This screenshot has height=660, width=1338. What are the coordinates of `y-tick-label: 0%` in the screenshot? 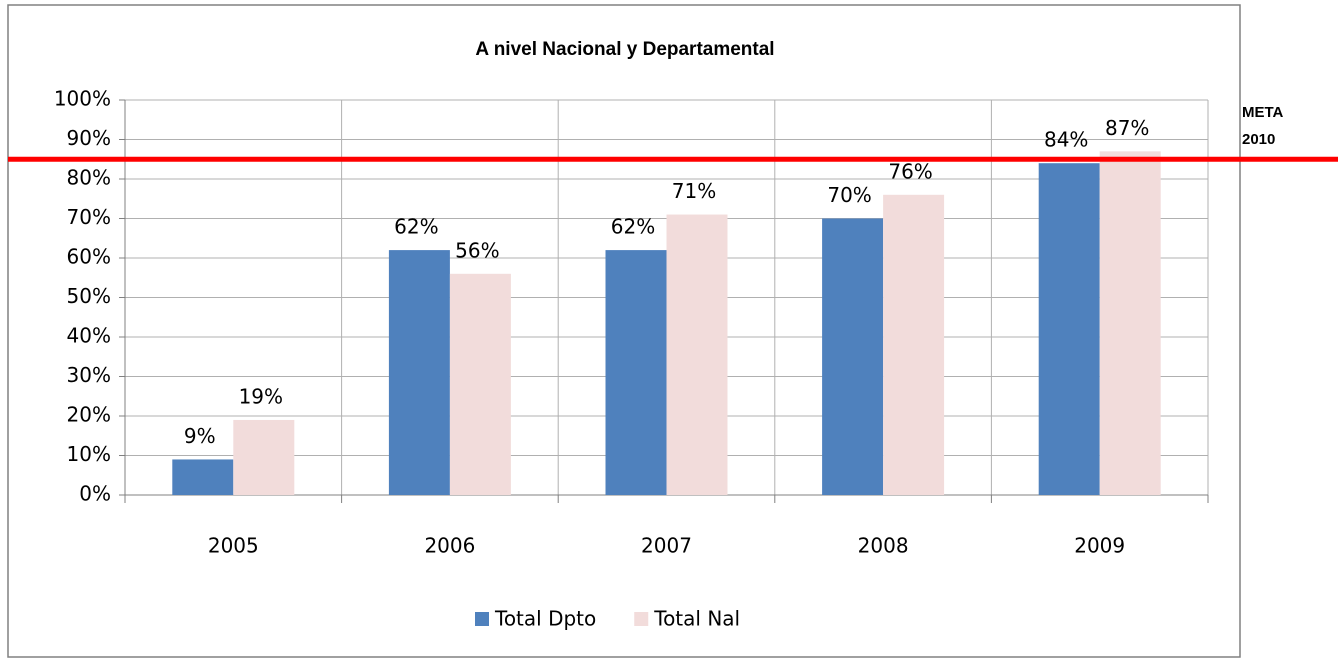 It's located at (95, 494).